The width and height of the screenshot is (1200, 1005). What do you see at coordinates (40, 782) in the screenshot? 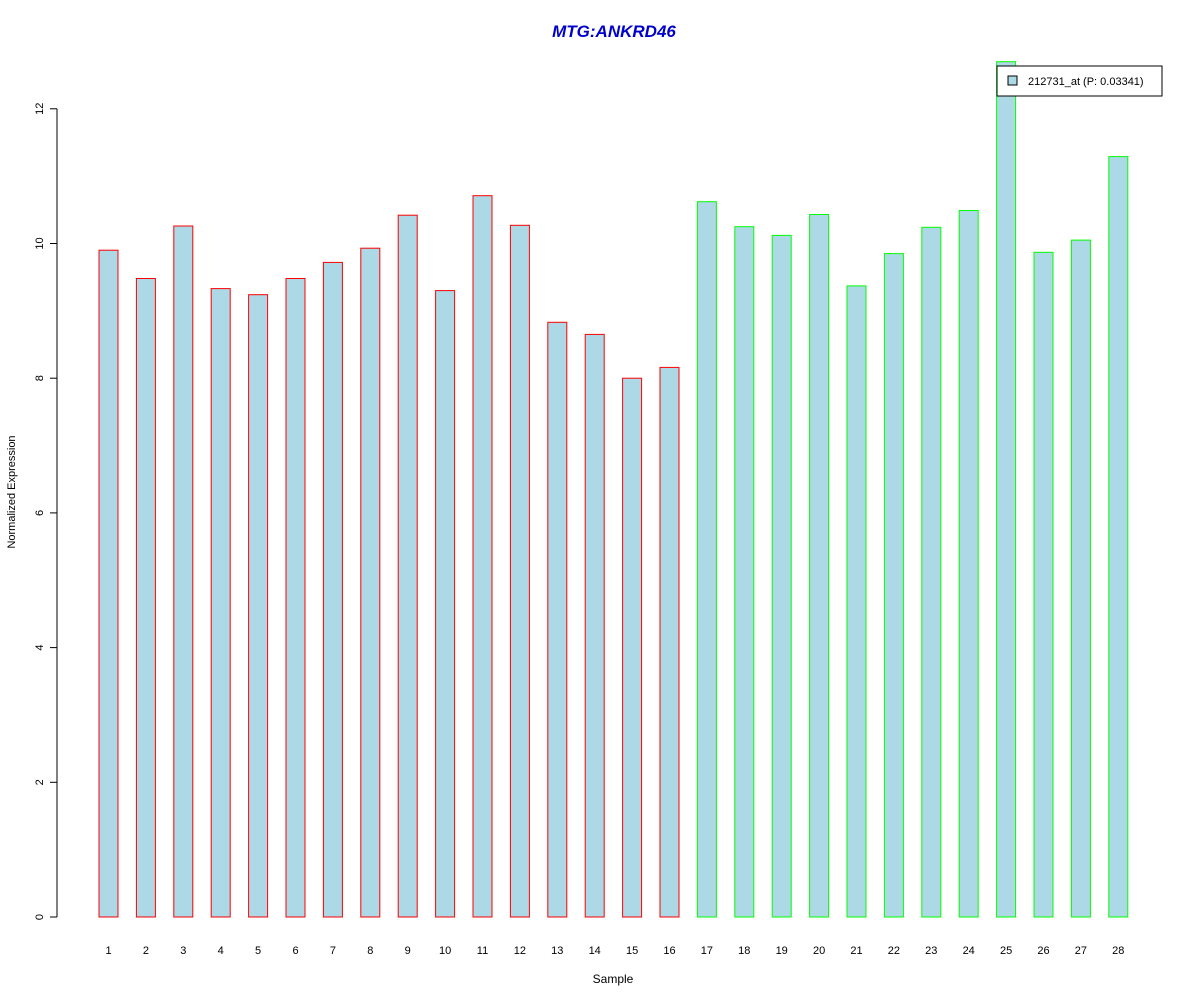
I see `y-tick-label: 2` at bounding box center [40, 782].